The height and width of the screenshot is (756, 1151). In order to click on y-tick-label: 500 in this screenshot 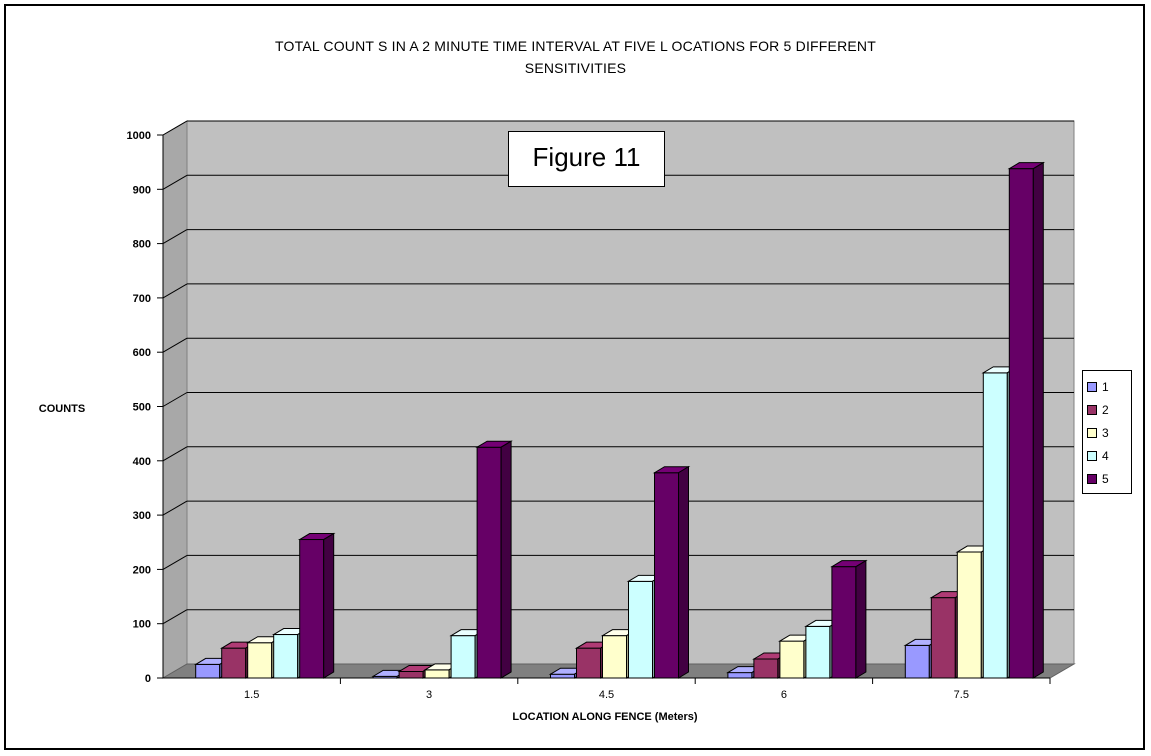, I will do `click(142, 408)`.